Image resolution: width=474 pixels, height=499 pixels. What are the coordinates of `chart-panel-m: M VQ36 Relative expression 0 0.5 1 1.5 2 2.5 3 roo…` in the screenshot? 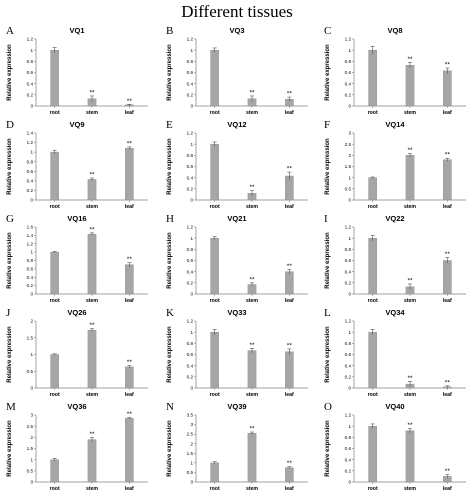 It's located at (77, 446).